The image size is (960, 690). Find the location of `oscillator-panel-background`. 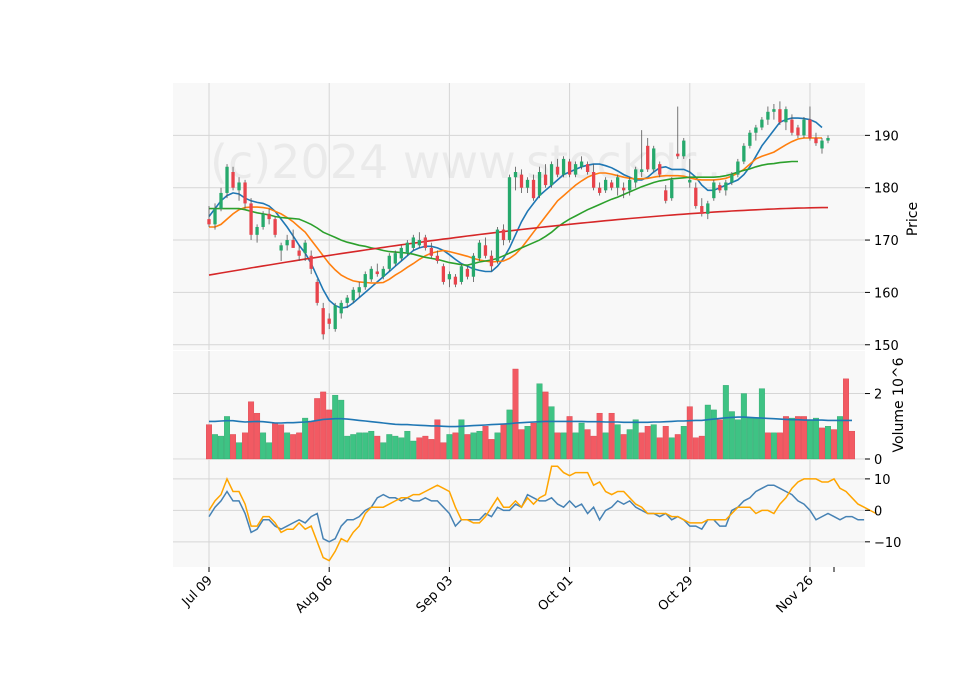

oscillator-panel-background is located at coordinates (519, 513).